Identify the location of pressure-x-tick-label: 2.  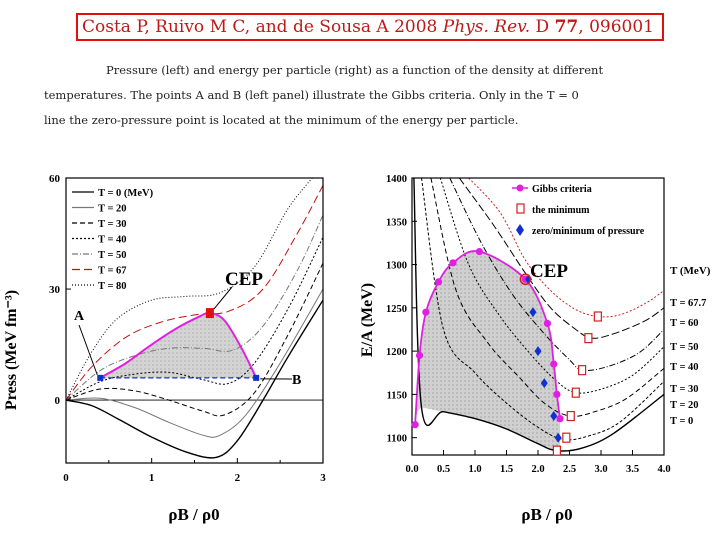
(238, 478).